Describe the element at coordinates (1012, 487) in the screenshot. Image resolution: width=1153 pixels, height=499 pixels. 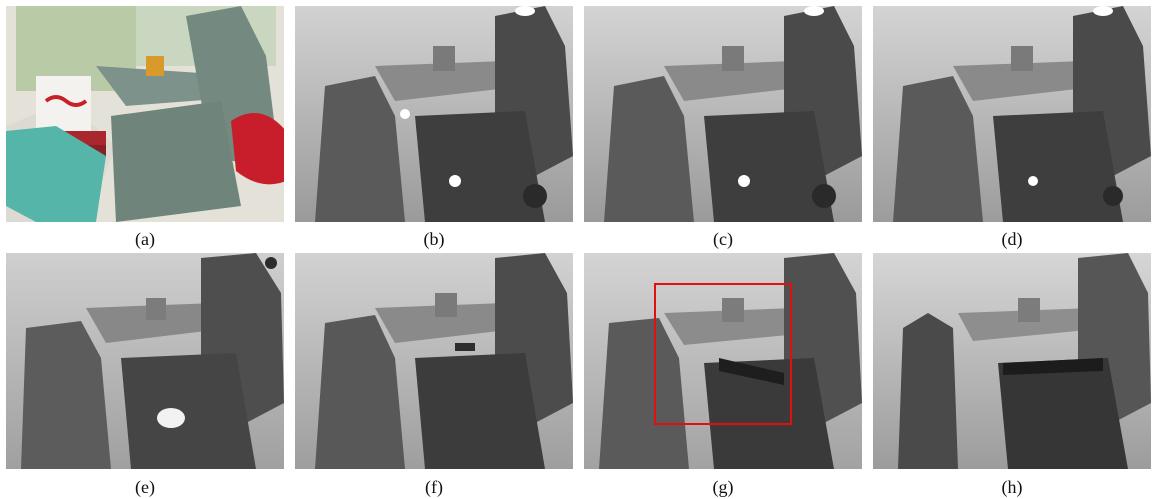
I see `caption-h: (h)` at that location.